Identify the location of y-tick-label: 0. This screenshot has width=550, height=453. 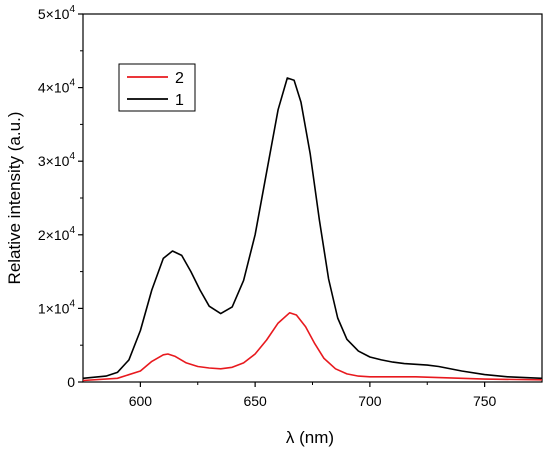
(71, 382).